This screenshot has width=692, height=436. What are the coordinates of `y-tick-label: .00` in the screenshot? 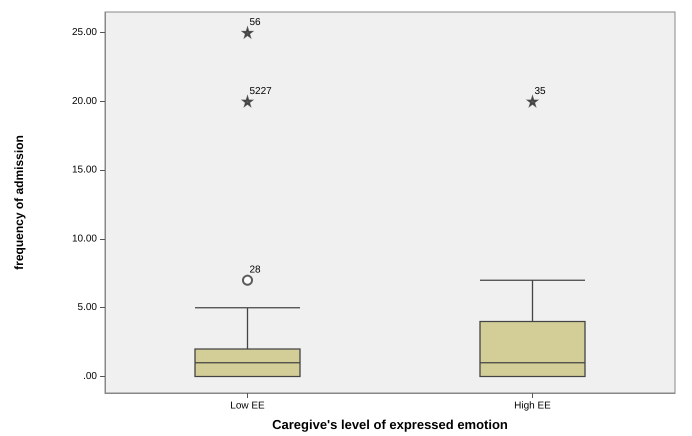 It's located at (90, 376).